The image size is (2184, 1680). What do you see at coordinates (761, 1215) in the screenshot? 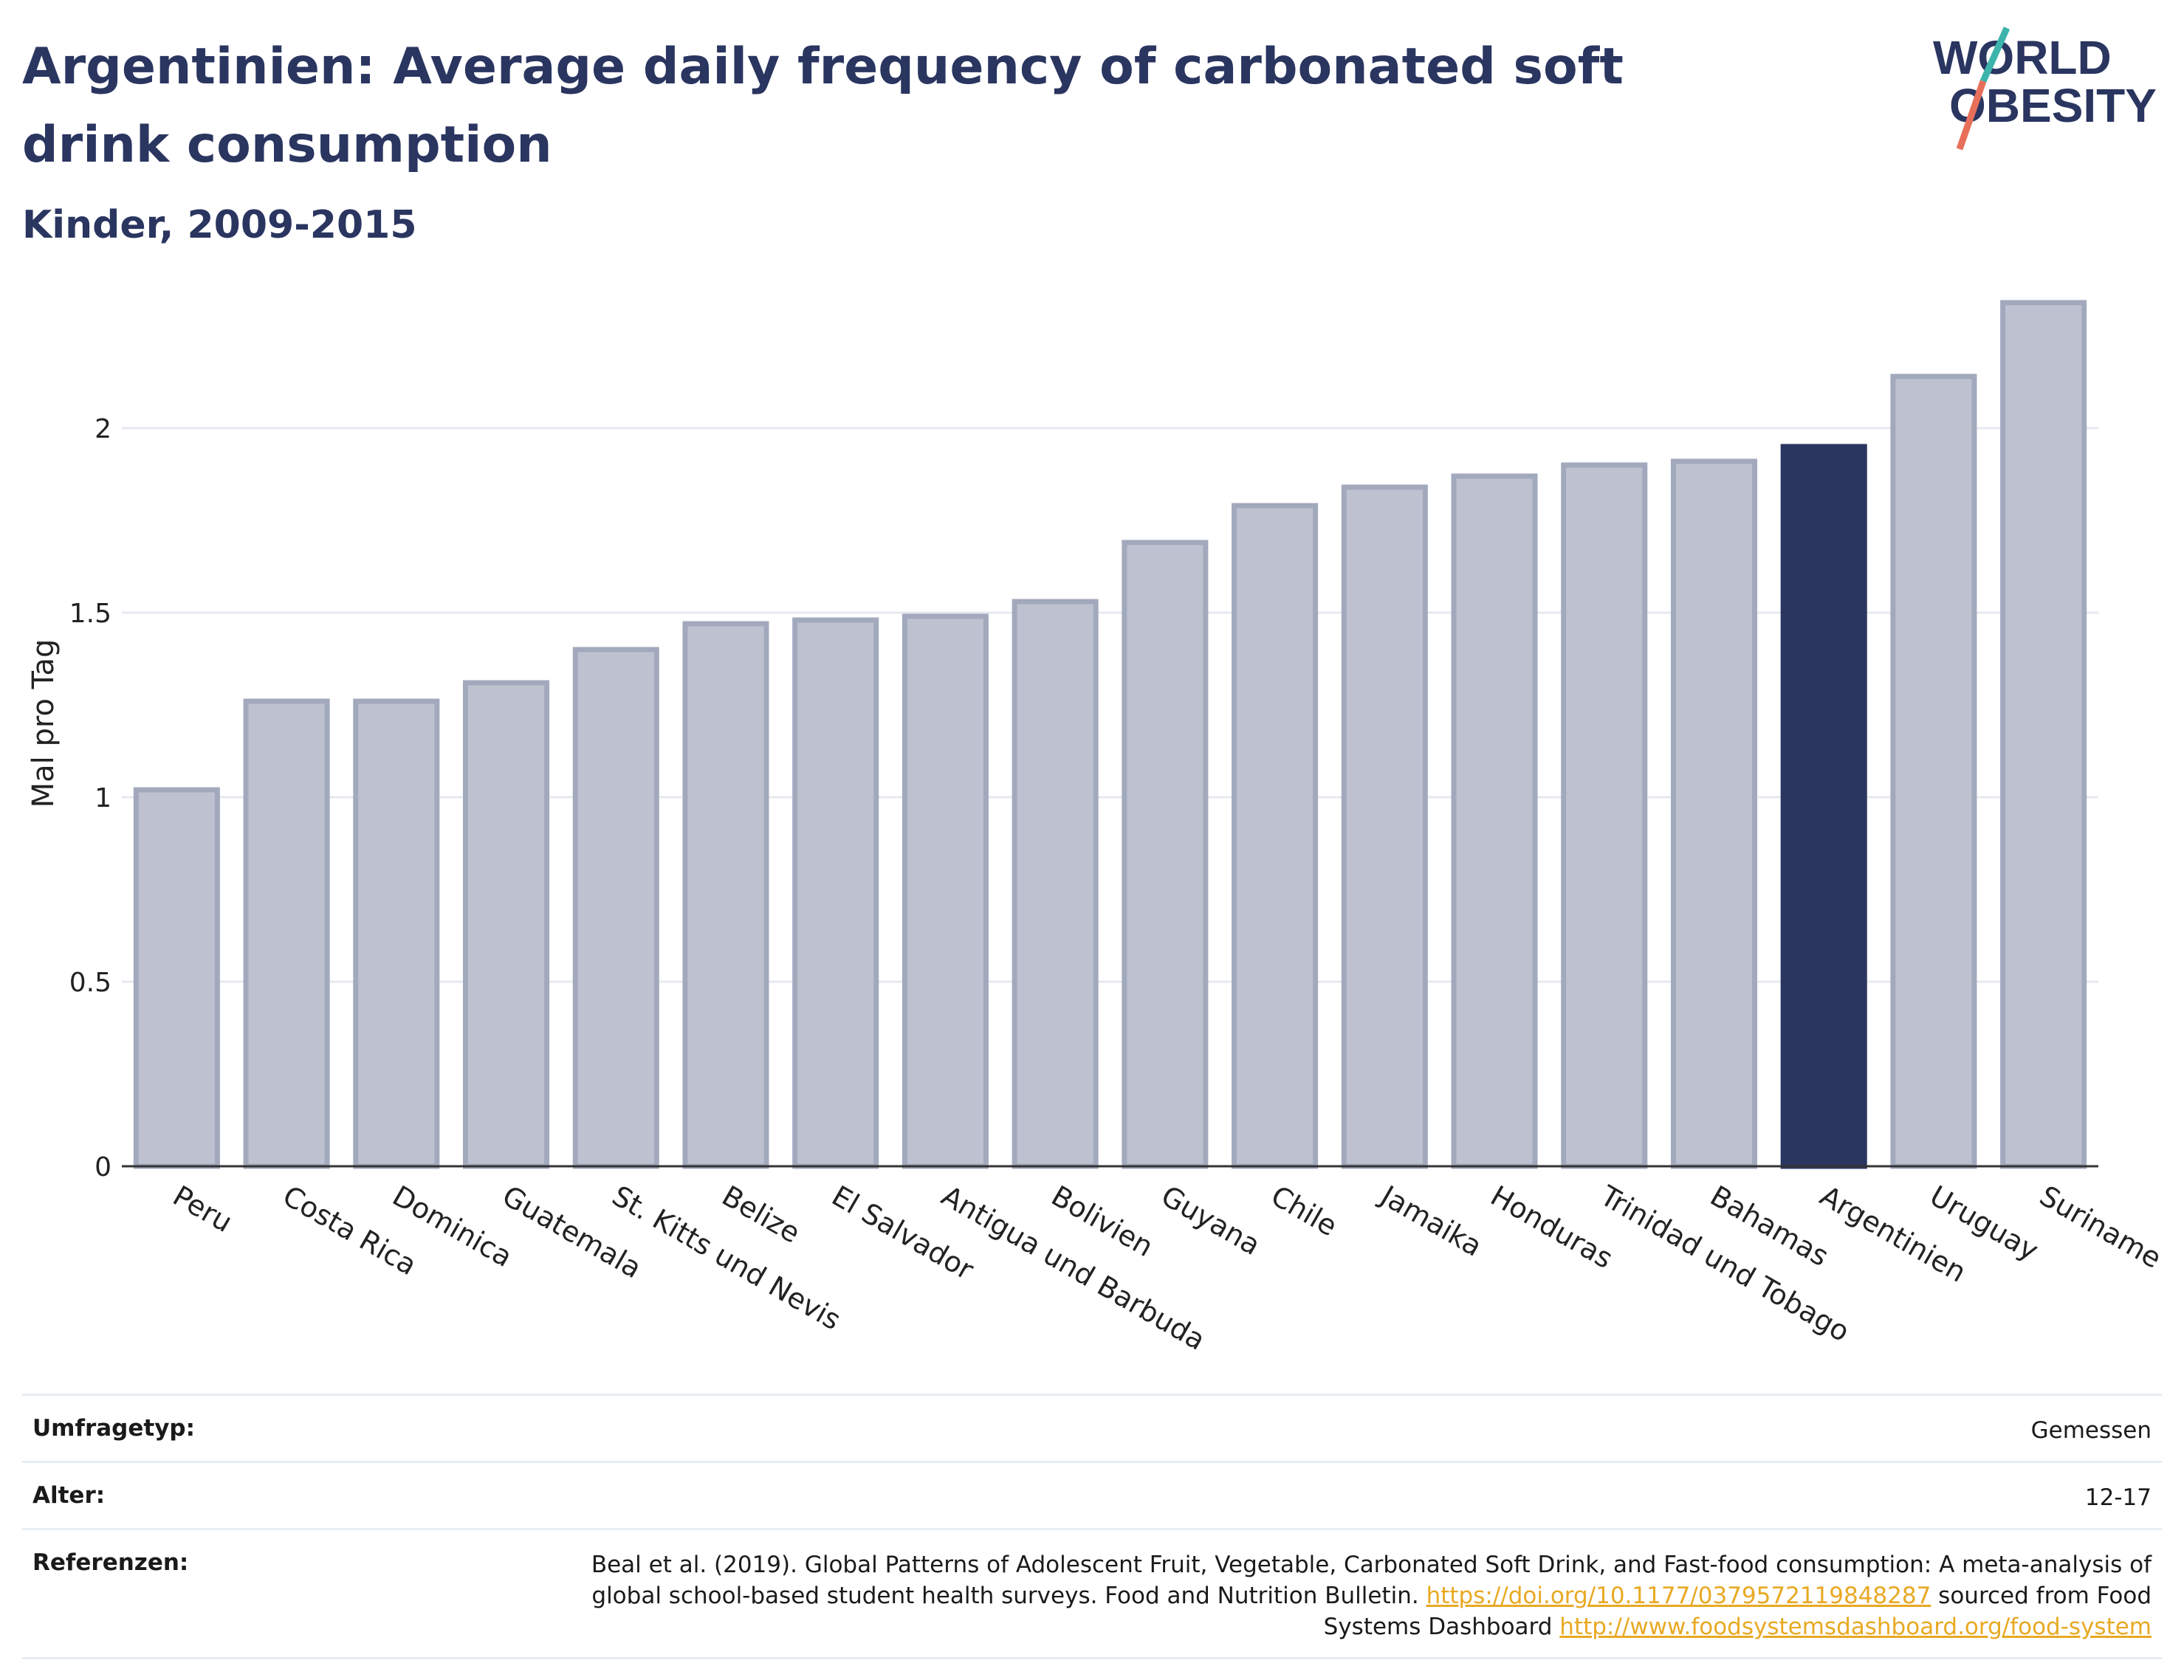
I see `x-tick-label: Belize` at bounding box center [761, 1215].